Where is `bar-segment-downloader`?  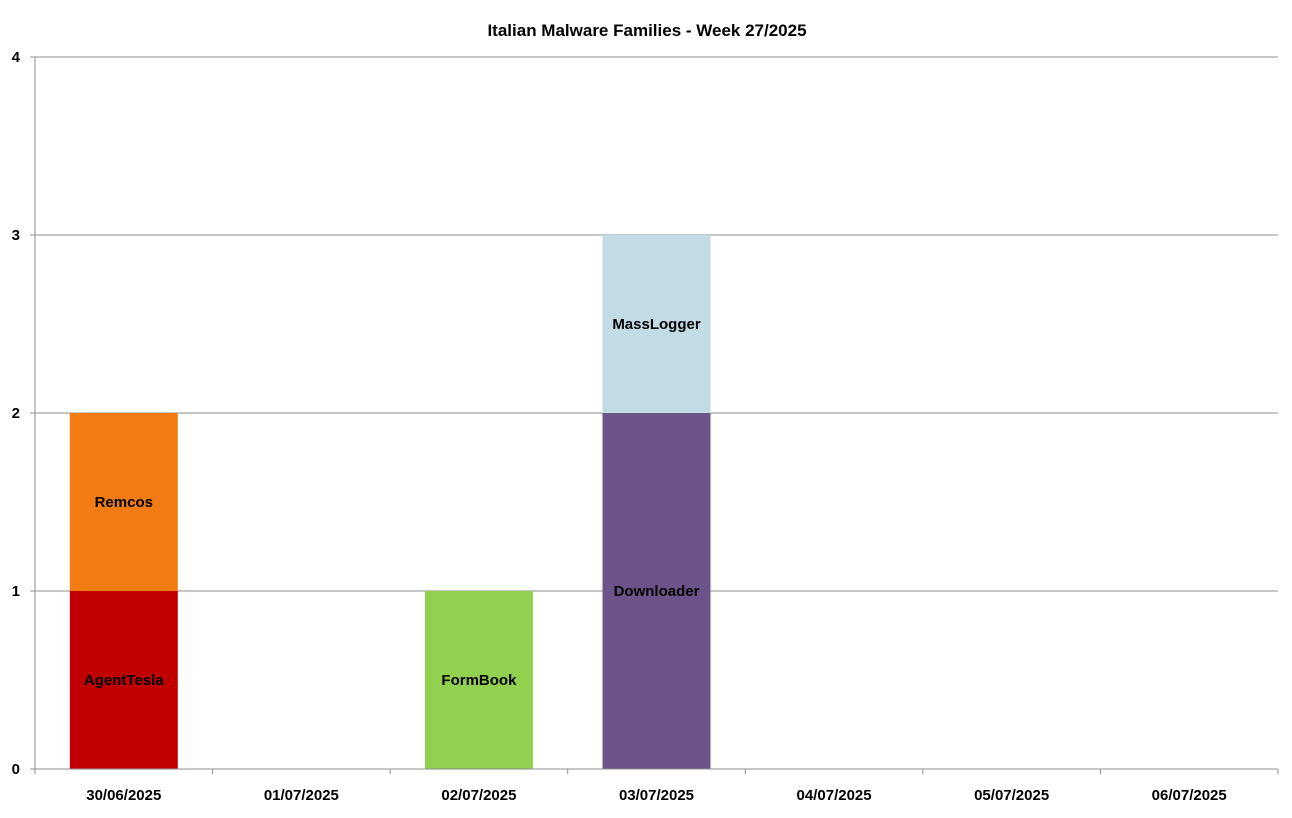 bar-segment-downloader is located at coordinates (656, 591).